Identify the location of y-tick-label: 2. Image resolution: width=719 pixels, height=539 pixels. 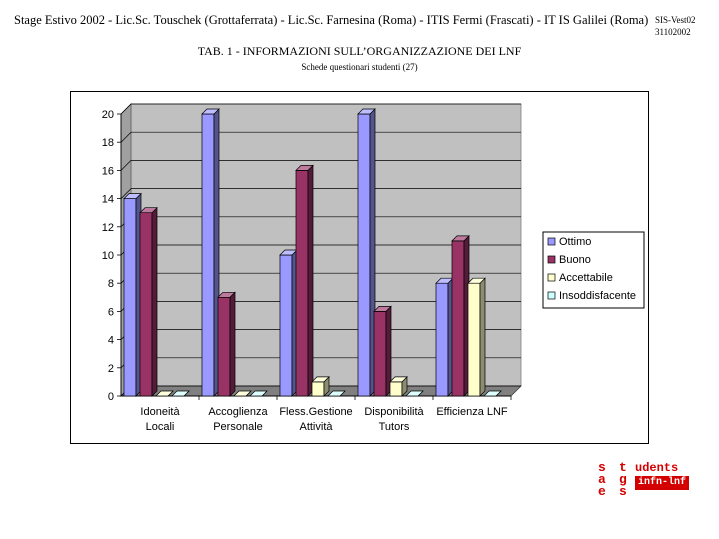
(111, 369).